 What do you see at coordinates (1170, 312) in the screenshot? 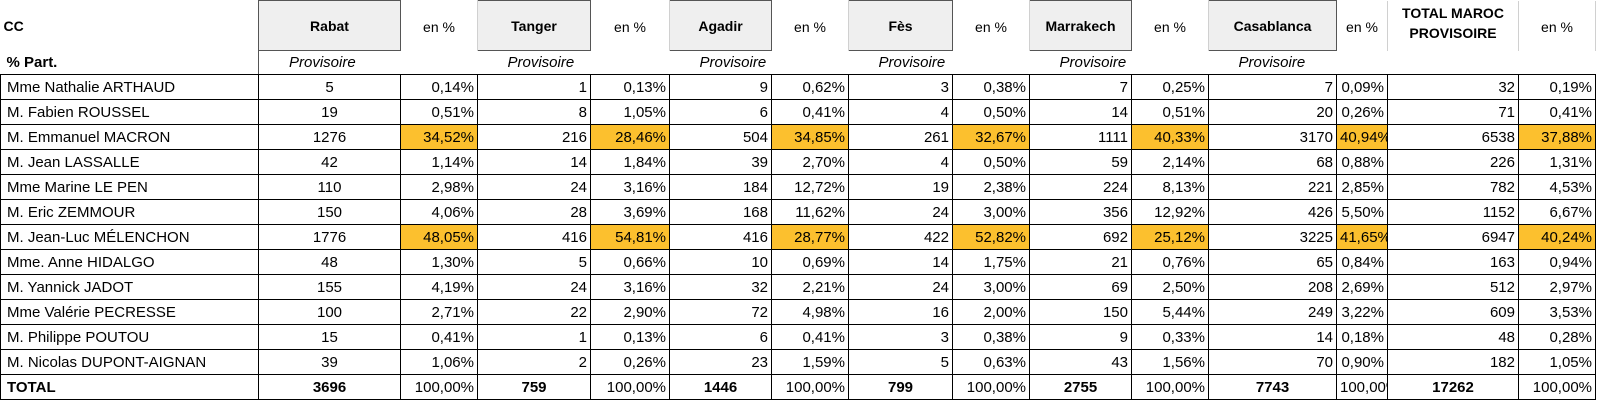
I see `percent-cell: 5,44%` at bounding box center [1170, 312].